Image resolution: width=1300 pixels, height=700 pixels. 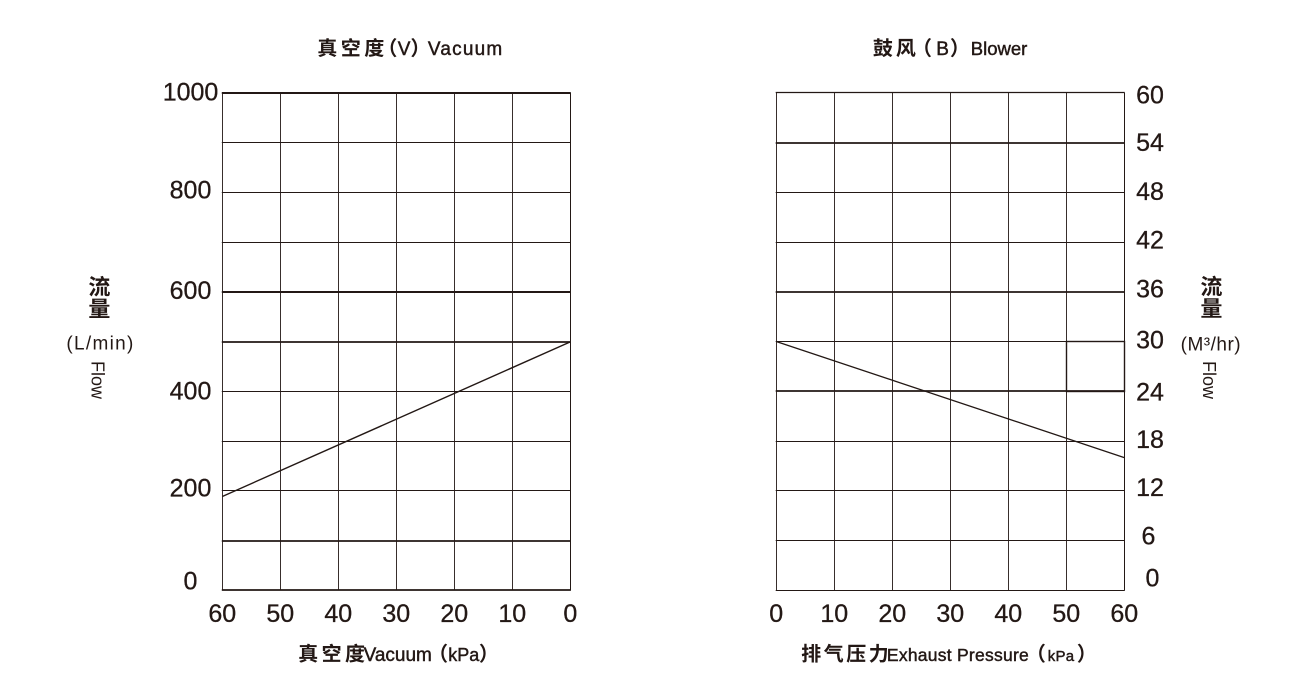 I want to click on svg-text: 36, so click(x=1150, y=290).